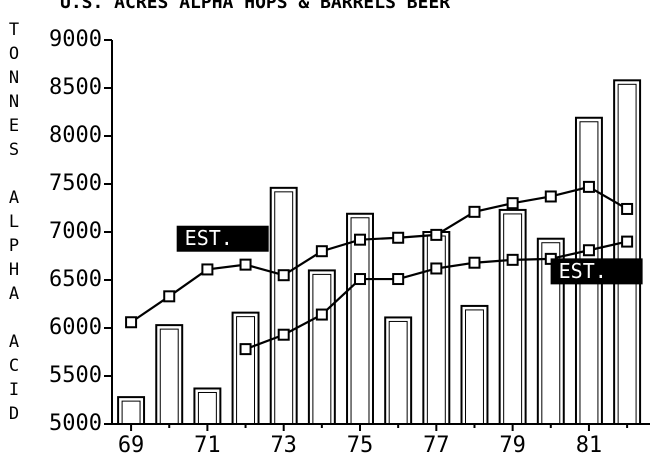 Image resolution: width=663 pixels, height=465 pixels. Describe the element at coordinates (14, 30) in the screenshot. I see `y-axis-label-char: T` at that location.